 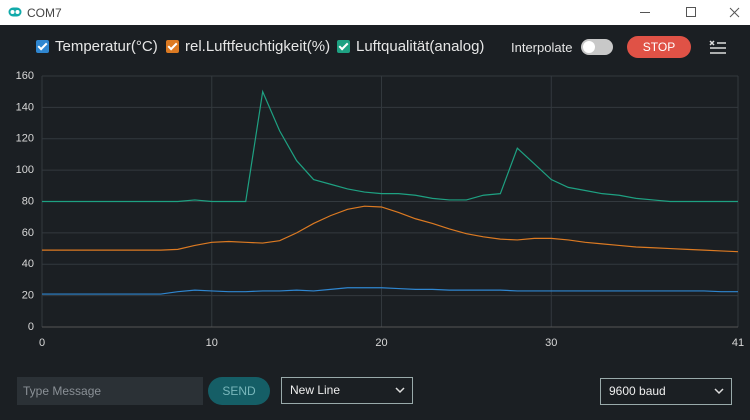 What do you see at coordinates (28, 264) in the screenshot?
I see `y-tick-label: 40` at bounding box center [28, 264].